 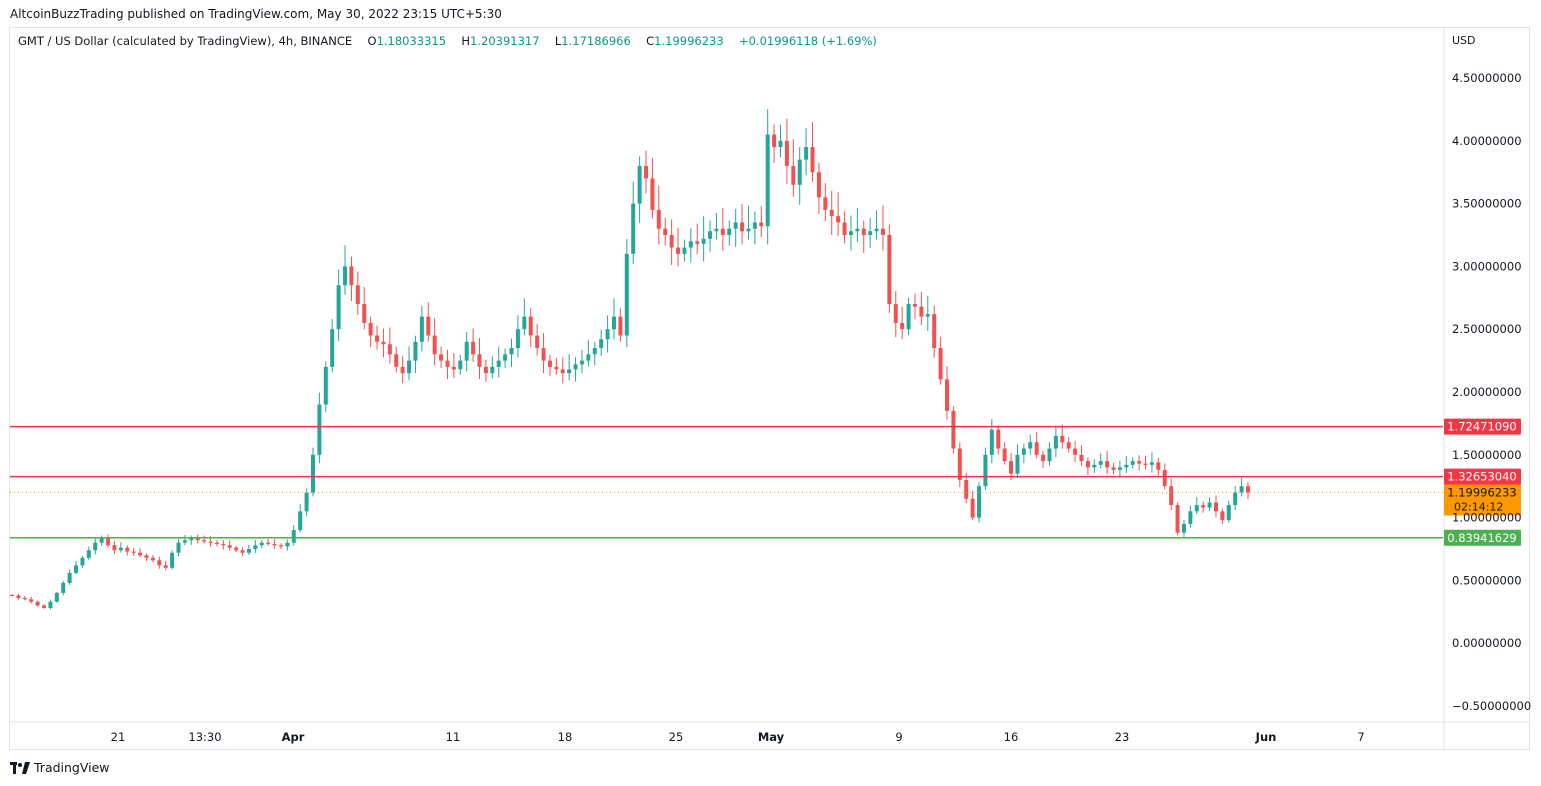 What do you see at coordinates (689, 41) in the screenshot?
I see `close-value: 1.19996233` at bounding box center [689, 41].